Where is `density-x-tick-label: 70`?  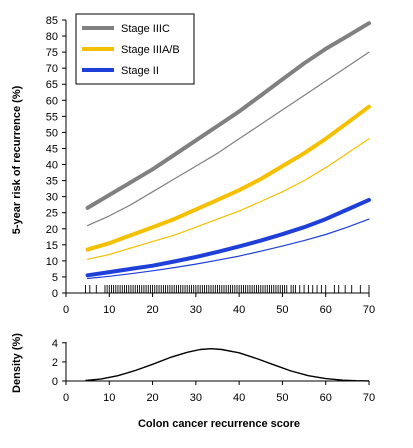 density-x-tick-label: 70 is located at coordinates (369, 398).